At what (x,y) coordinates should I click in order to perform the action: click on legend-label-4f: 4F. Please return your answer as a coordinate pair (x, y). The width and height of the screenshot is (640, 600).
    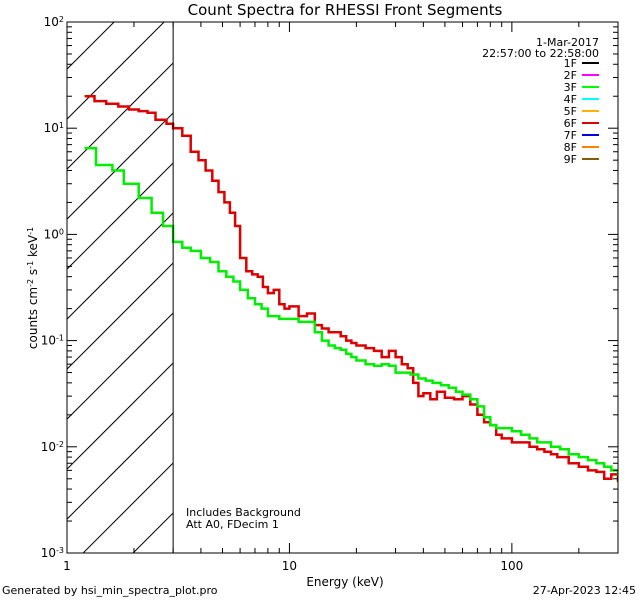
    Looking at the image, I should click on (570, 99).